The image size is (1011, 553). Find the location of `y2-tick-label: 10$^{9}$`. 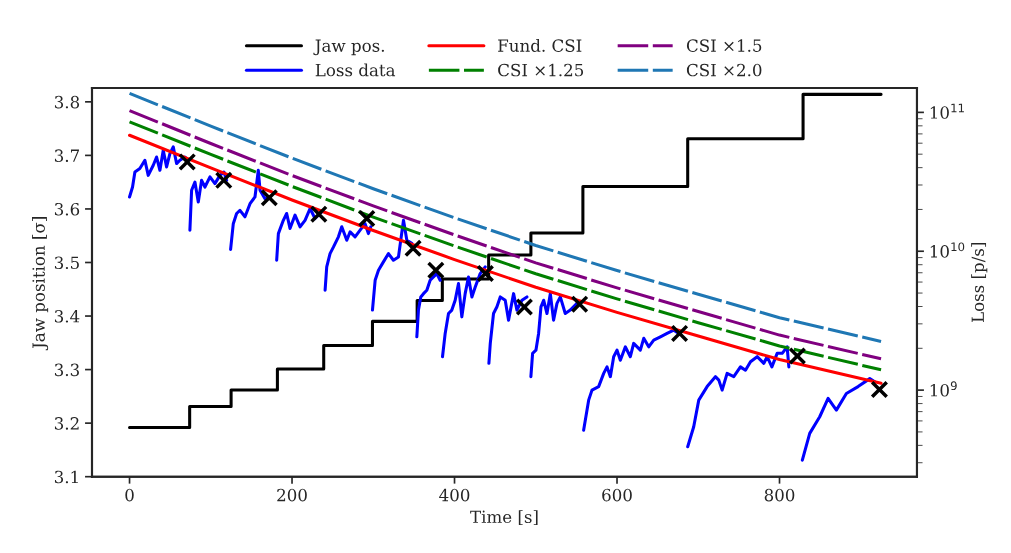

y2-tick-label: 10$^{9}$ is located at coordinates (943, 389).